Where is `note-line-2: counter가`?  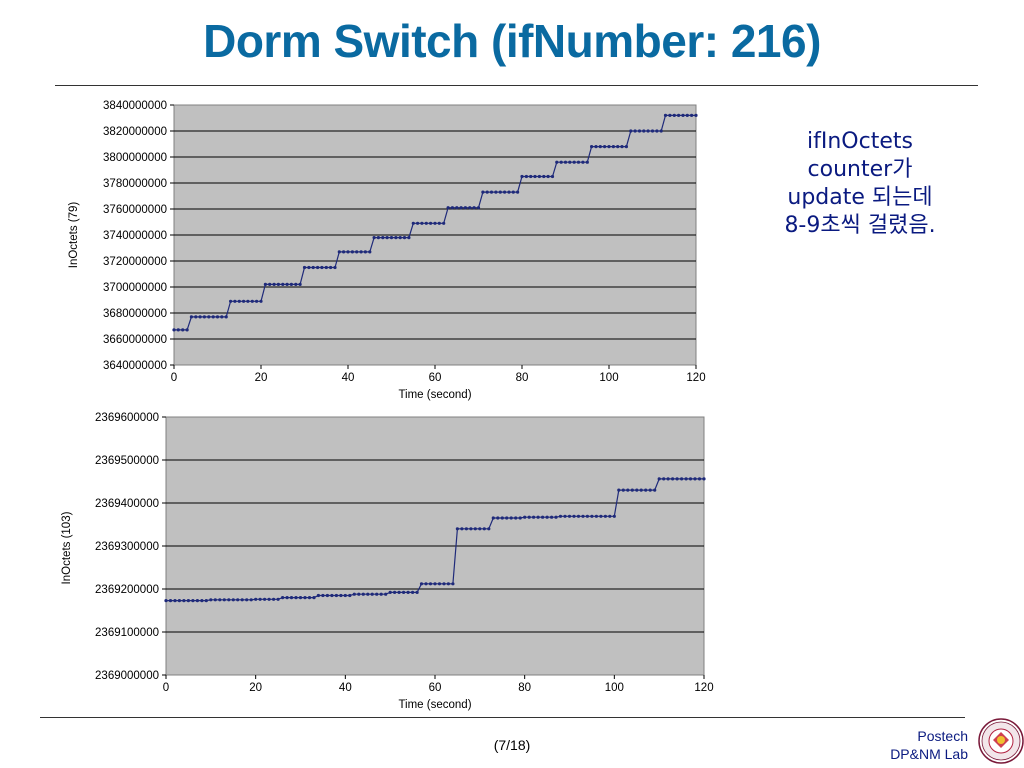
note-line-2: counter가 is located at coordinates (860, 169).